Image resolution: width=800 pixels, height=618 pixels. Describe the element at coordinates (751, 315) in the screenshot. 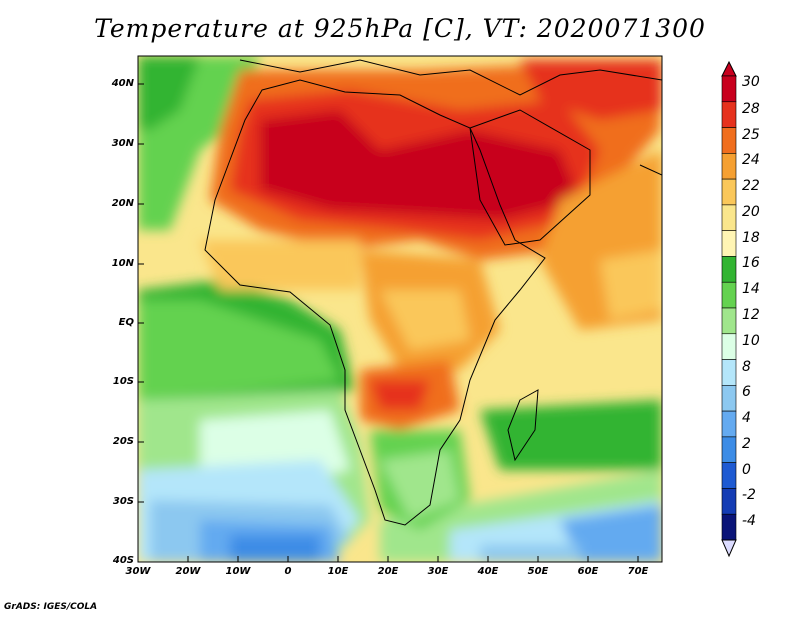

I see `colorbar-label: 12` at that location.